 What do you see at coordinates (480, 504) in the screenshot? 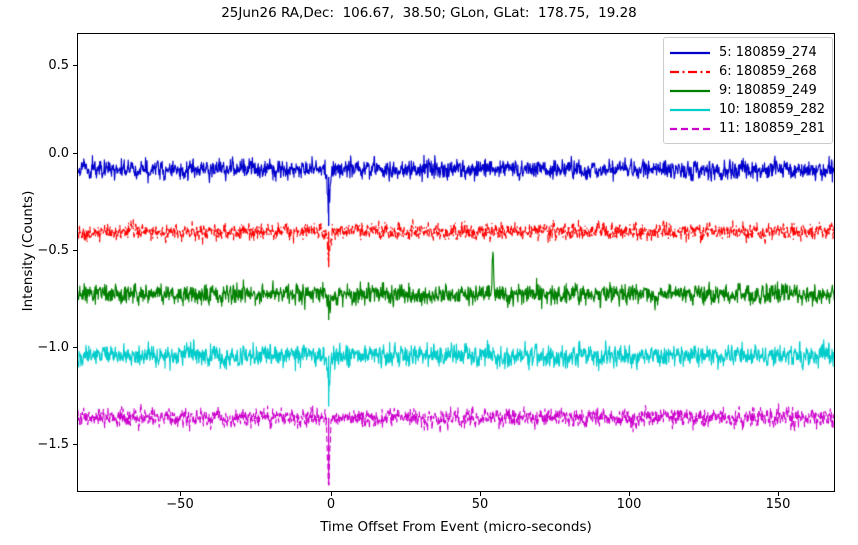
I see `x-tick-label-2: 50` at bounding box center [480, 504].